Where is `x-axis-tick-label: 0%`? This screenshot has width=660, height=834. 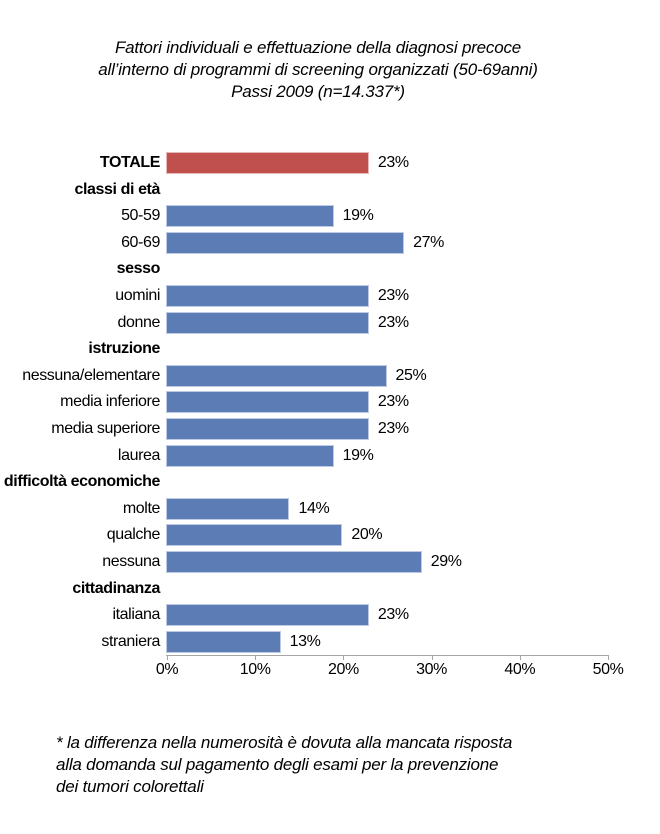
x-axis-tick-label: 0% is located at coordinates (167, 669).